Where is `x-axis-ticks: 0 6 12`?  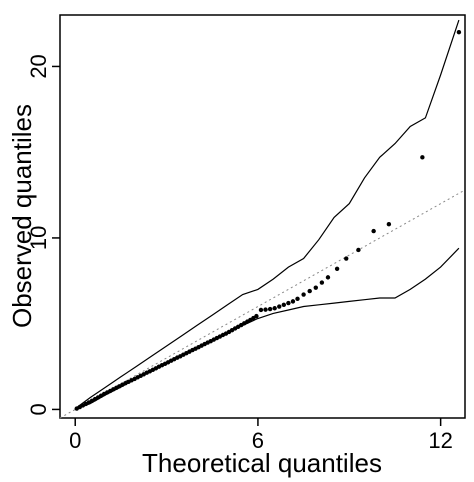 x-axis-ticks: 0 6 12 is located at coordinates (261, 435).